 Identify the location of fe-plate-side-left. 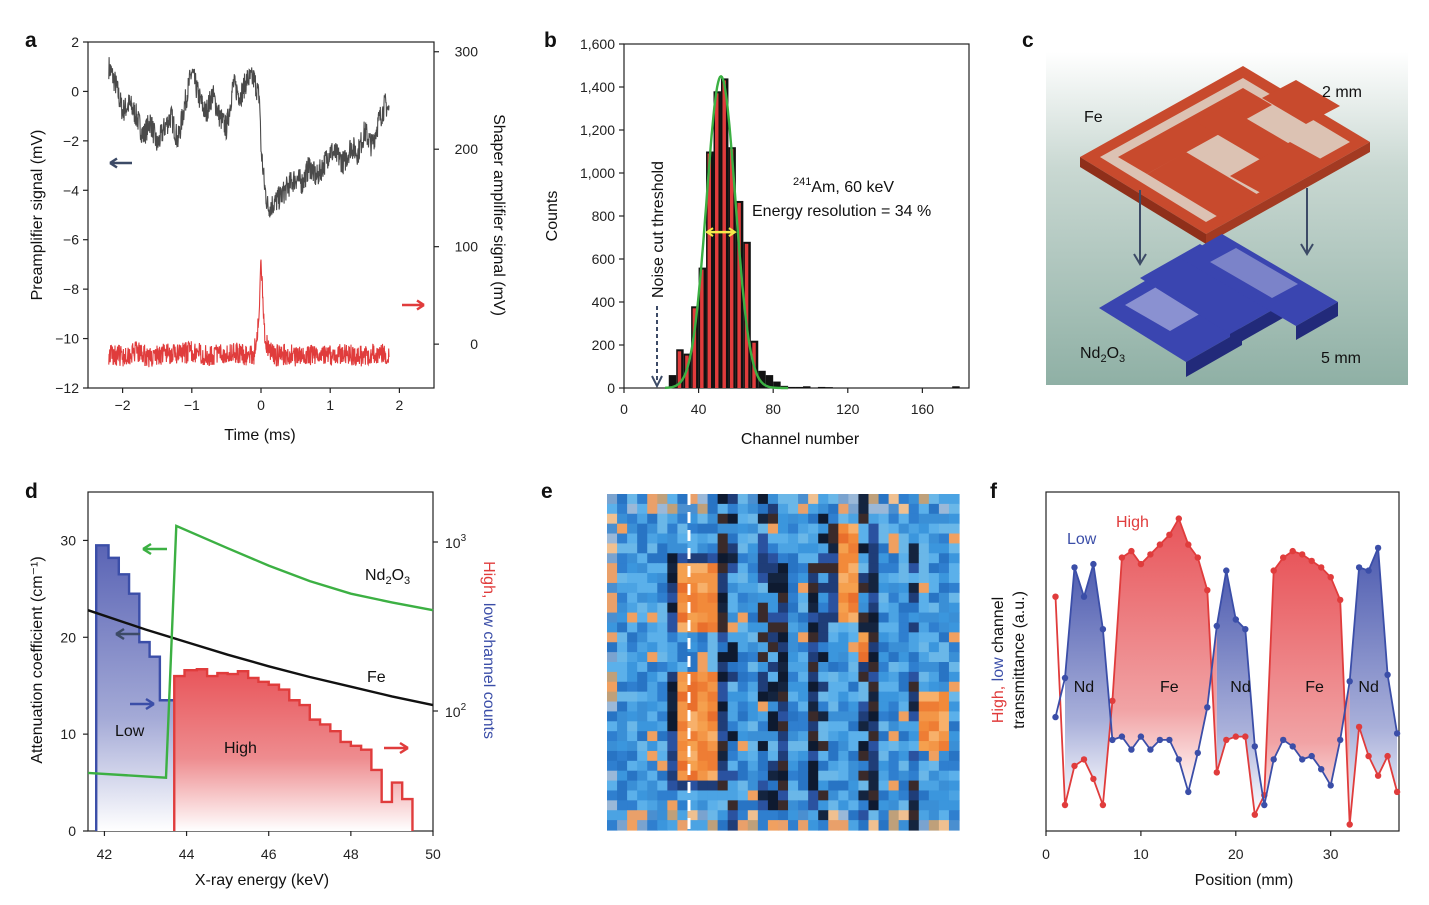
(1143, 200).